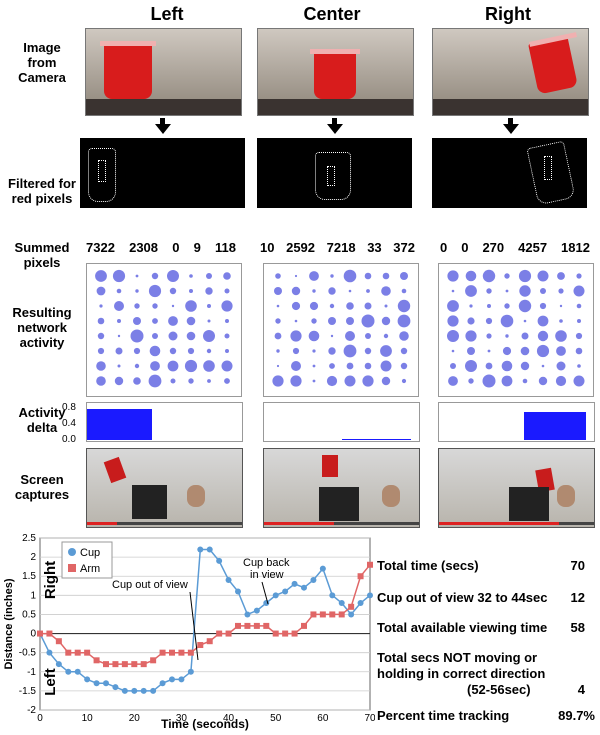 The height and width of the screenshot is (735, 600). What do you see at coordinates (206, 718) in the screenshot?
I see `x-ticks: 0 10 20 30 40 50 60 70` at bounding box center [206, 718].